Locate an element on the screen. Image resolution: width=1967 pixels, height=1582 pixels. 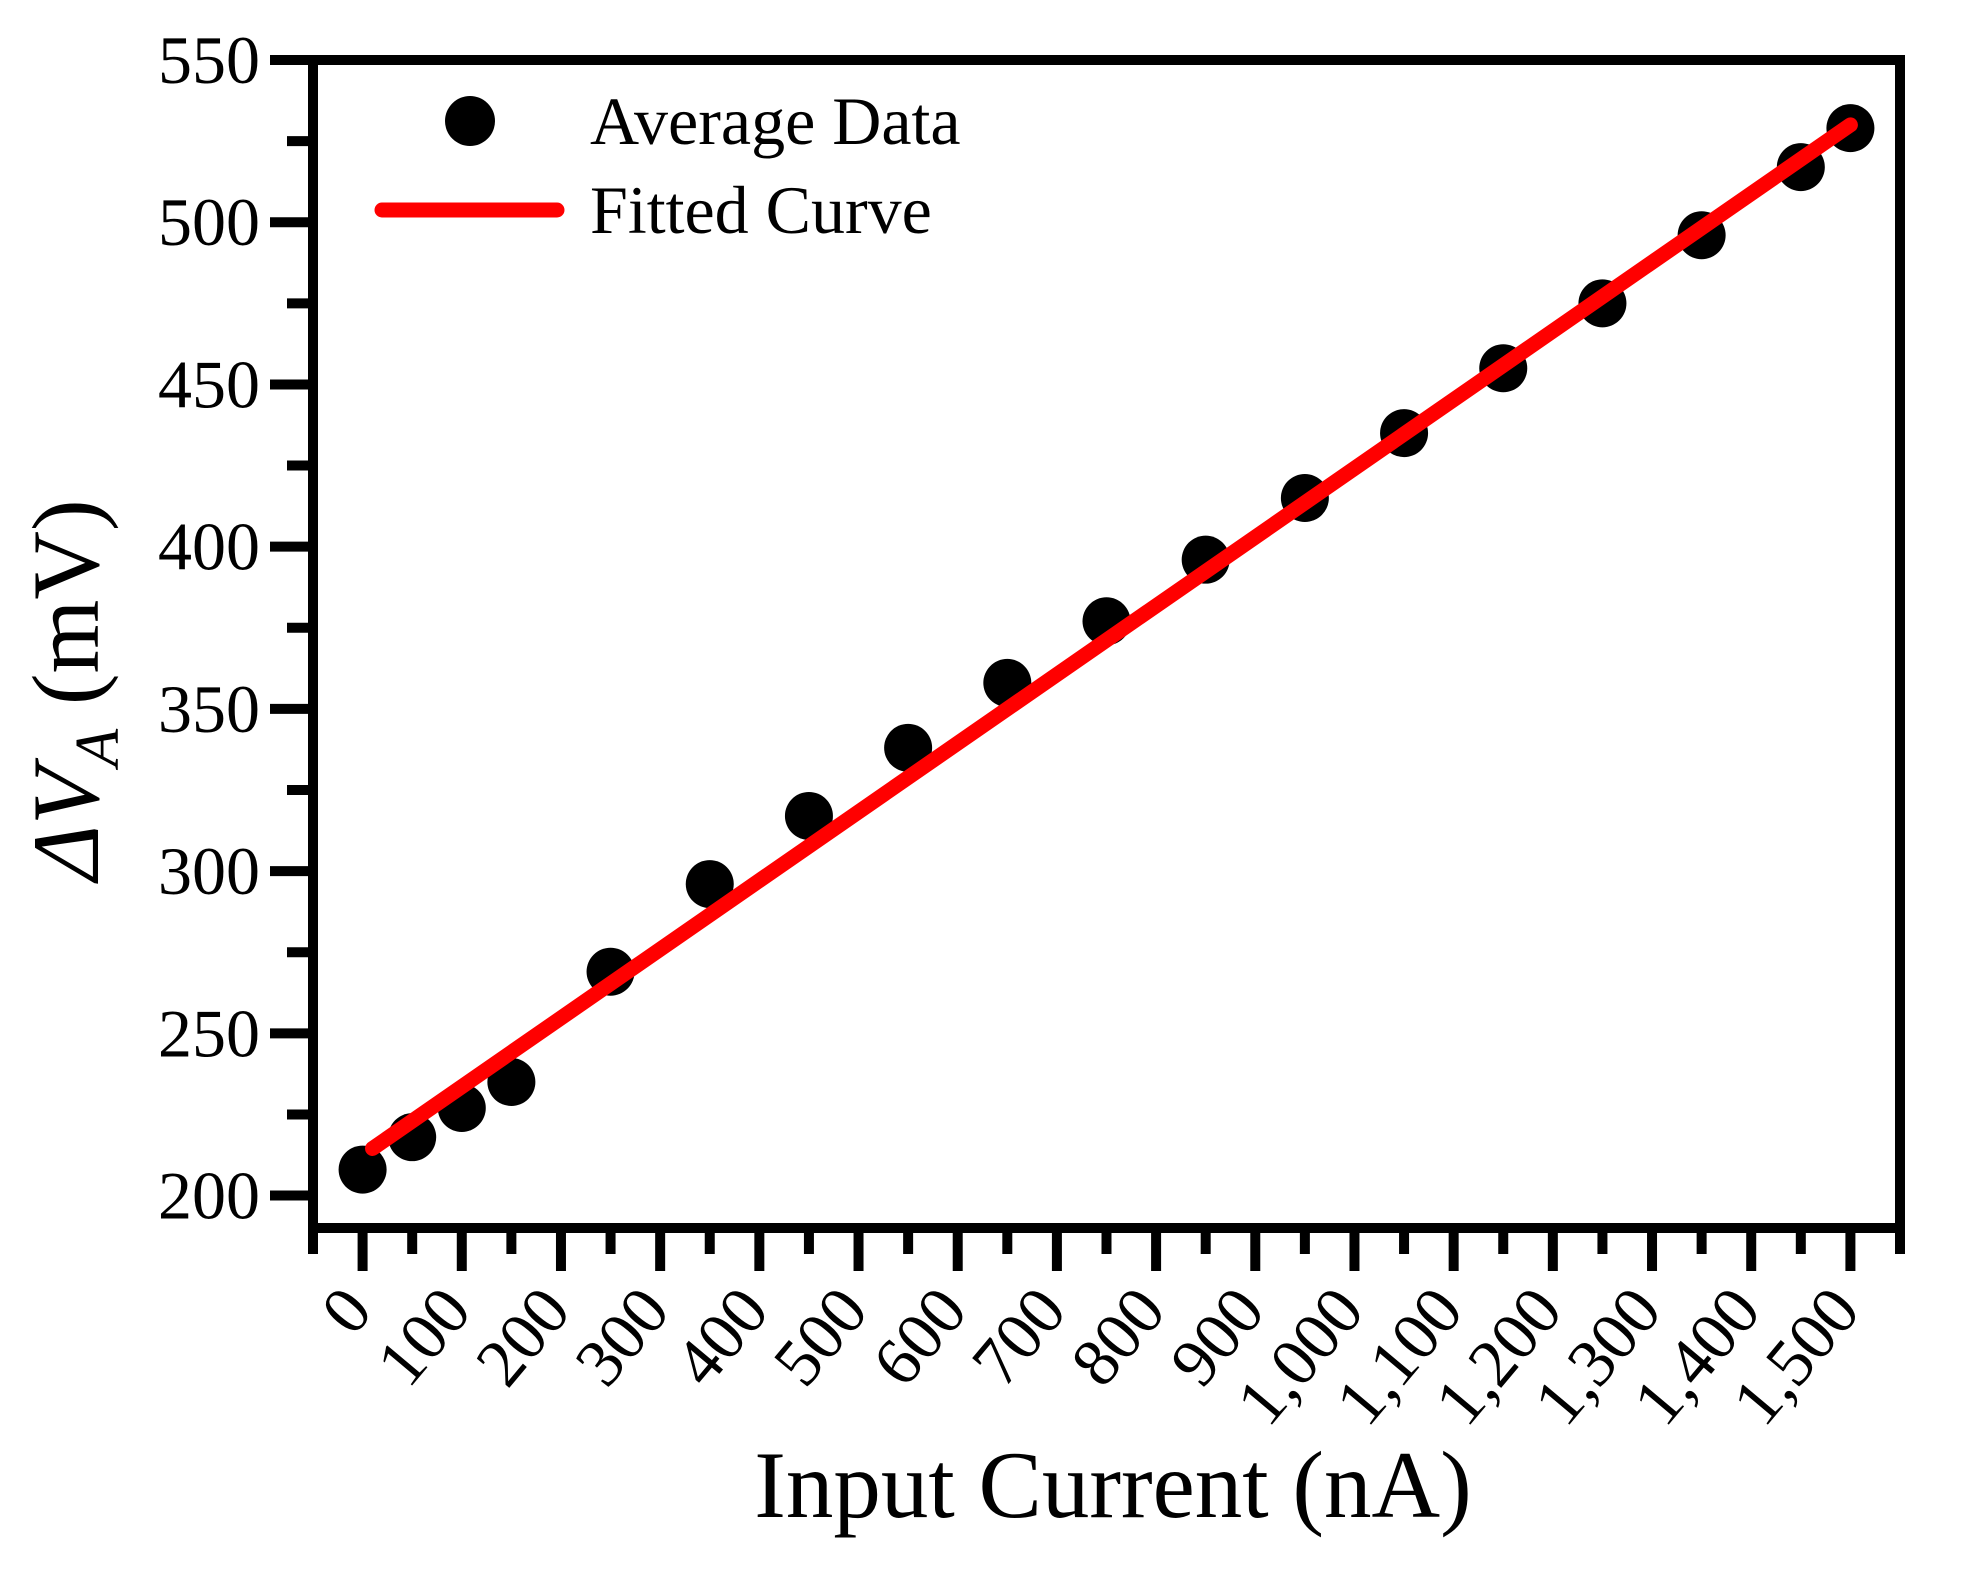
y-tick-label: 500 is located at coordinates (209, 222).